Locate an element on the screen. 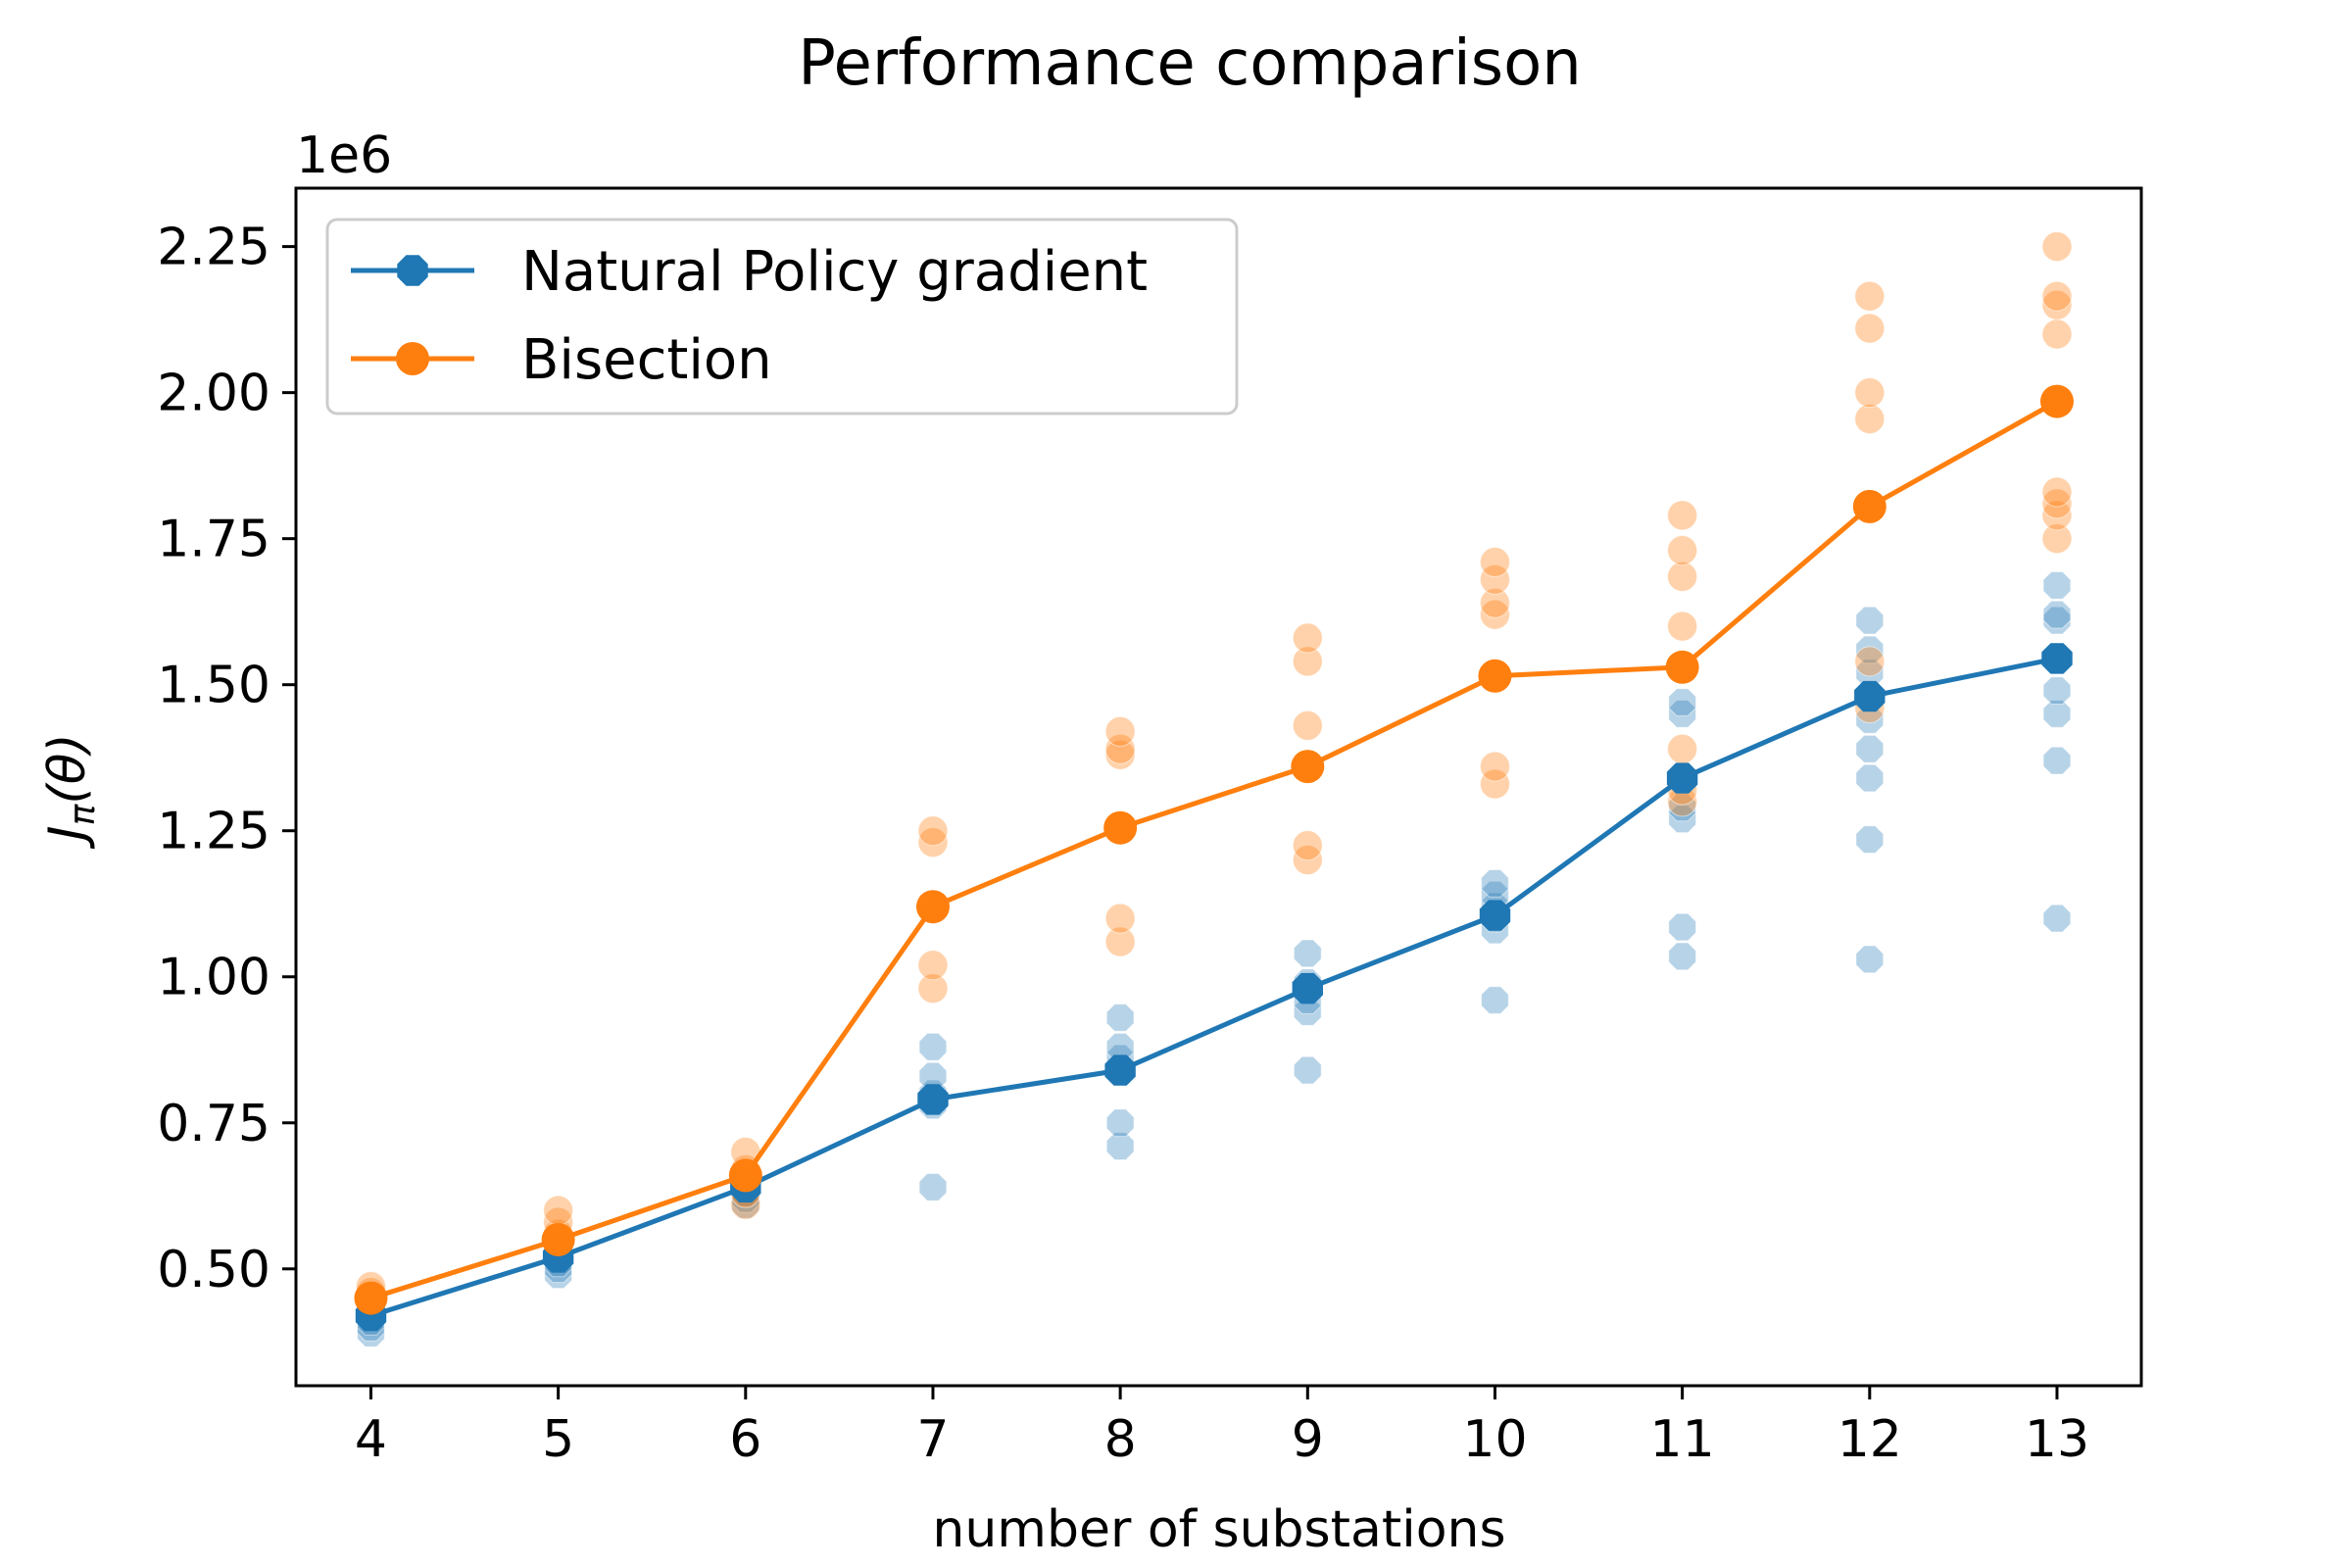  y-axis-label-arg: (θ) is located at coordinates (67, 768).